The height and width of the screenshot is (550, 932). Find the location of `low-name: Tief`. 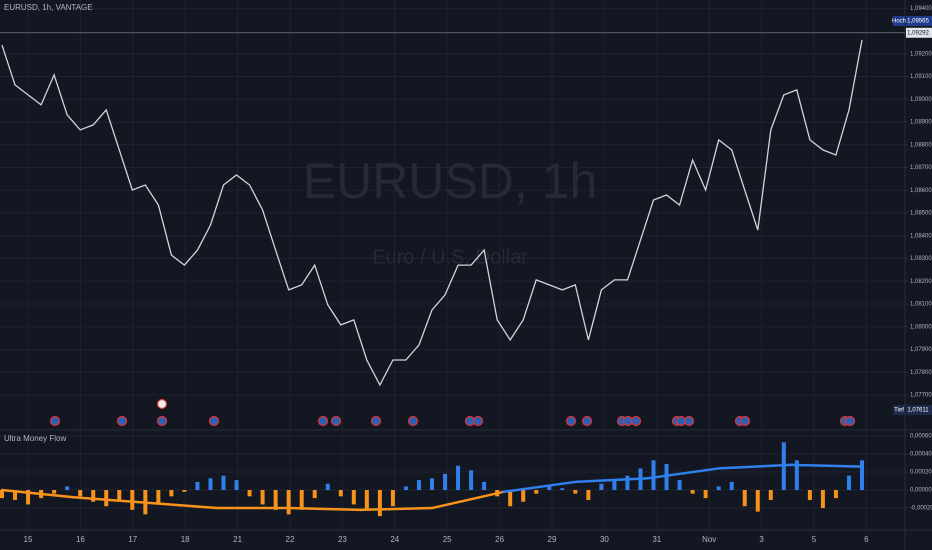

low-name: Tief is located at coordinates (899, 411).